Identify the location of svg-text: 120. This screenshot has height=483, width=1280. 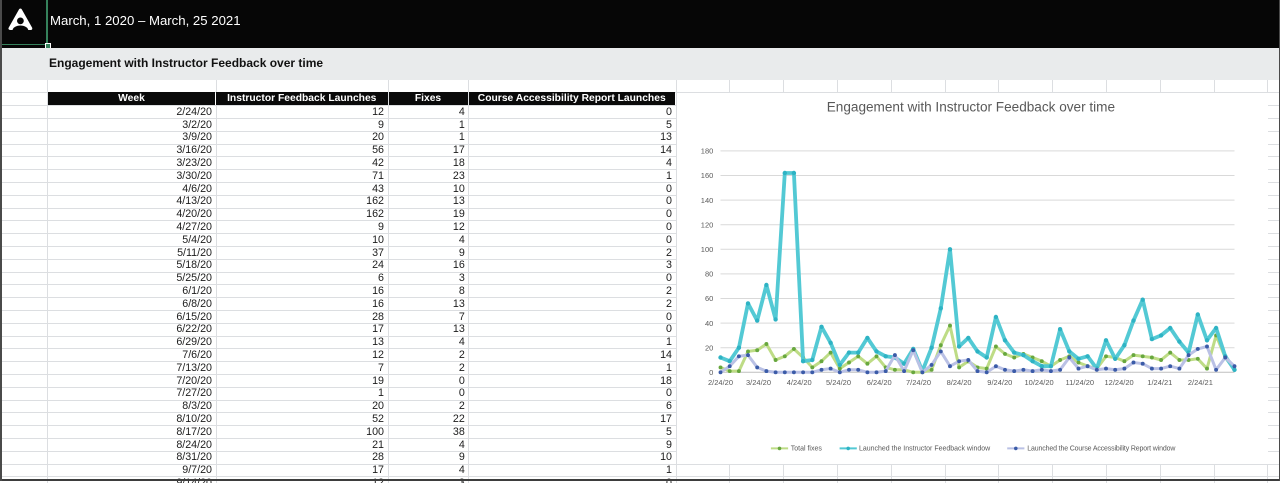
(706, 224).